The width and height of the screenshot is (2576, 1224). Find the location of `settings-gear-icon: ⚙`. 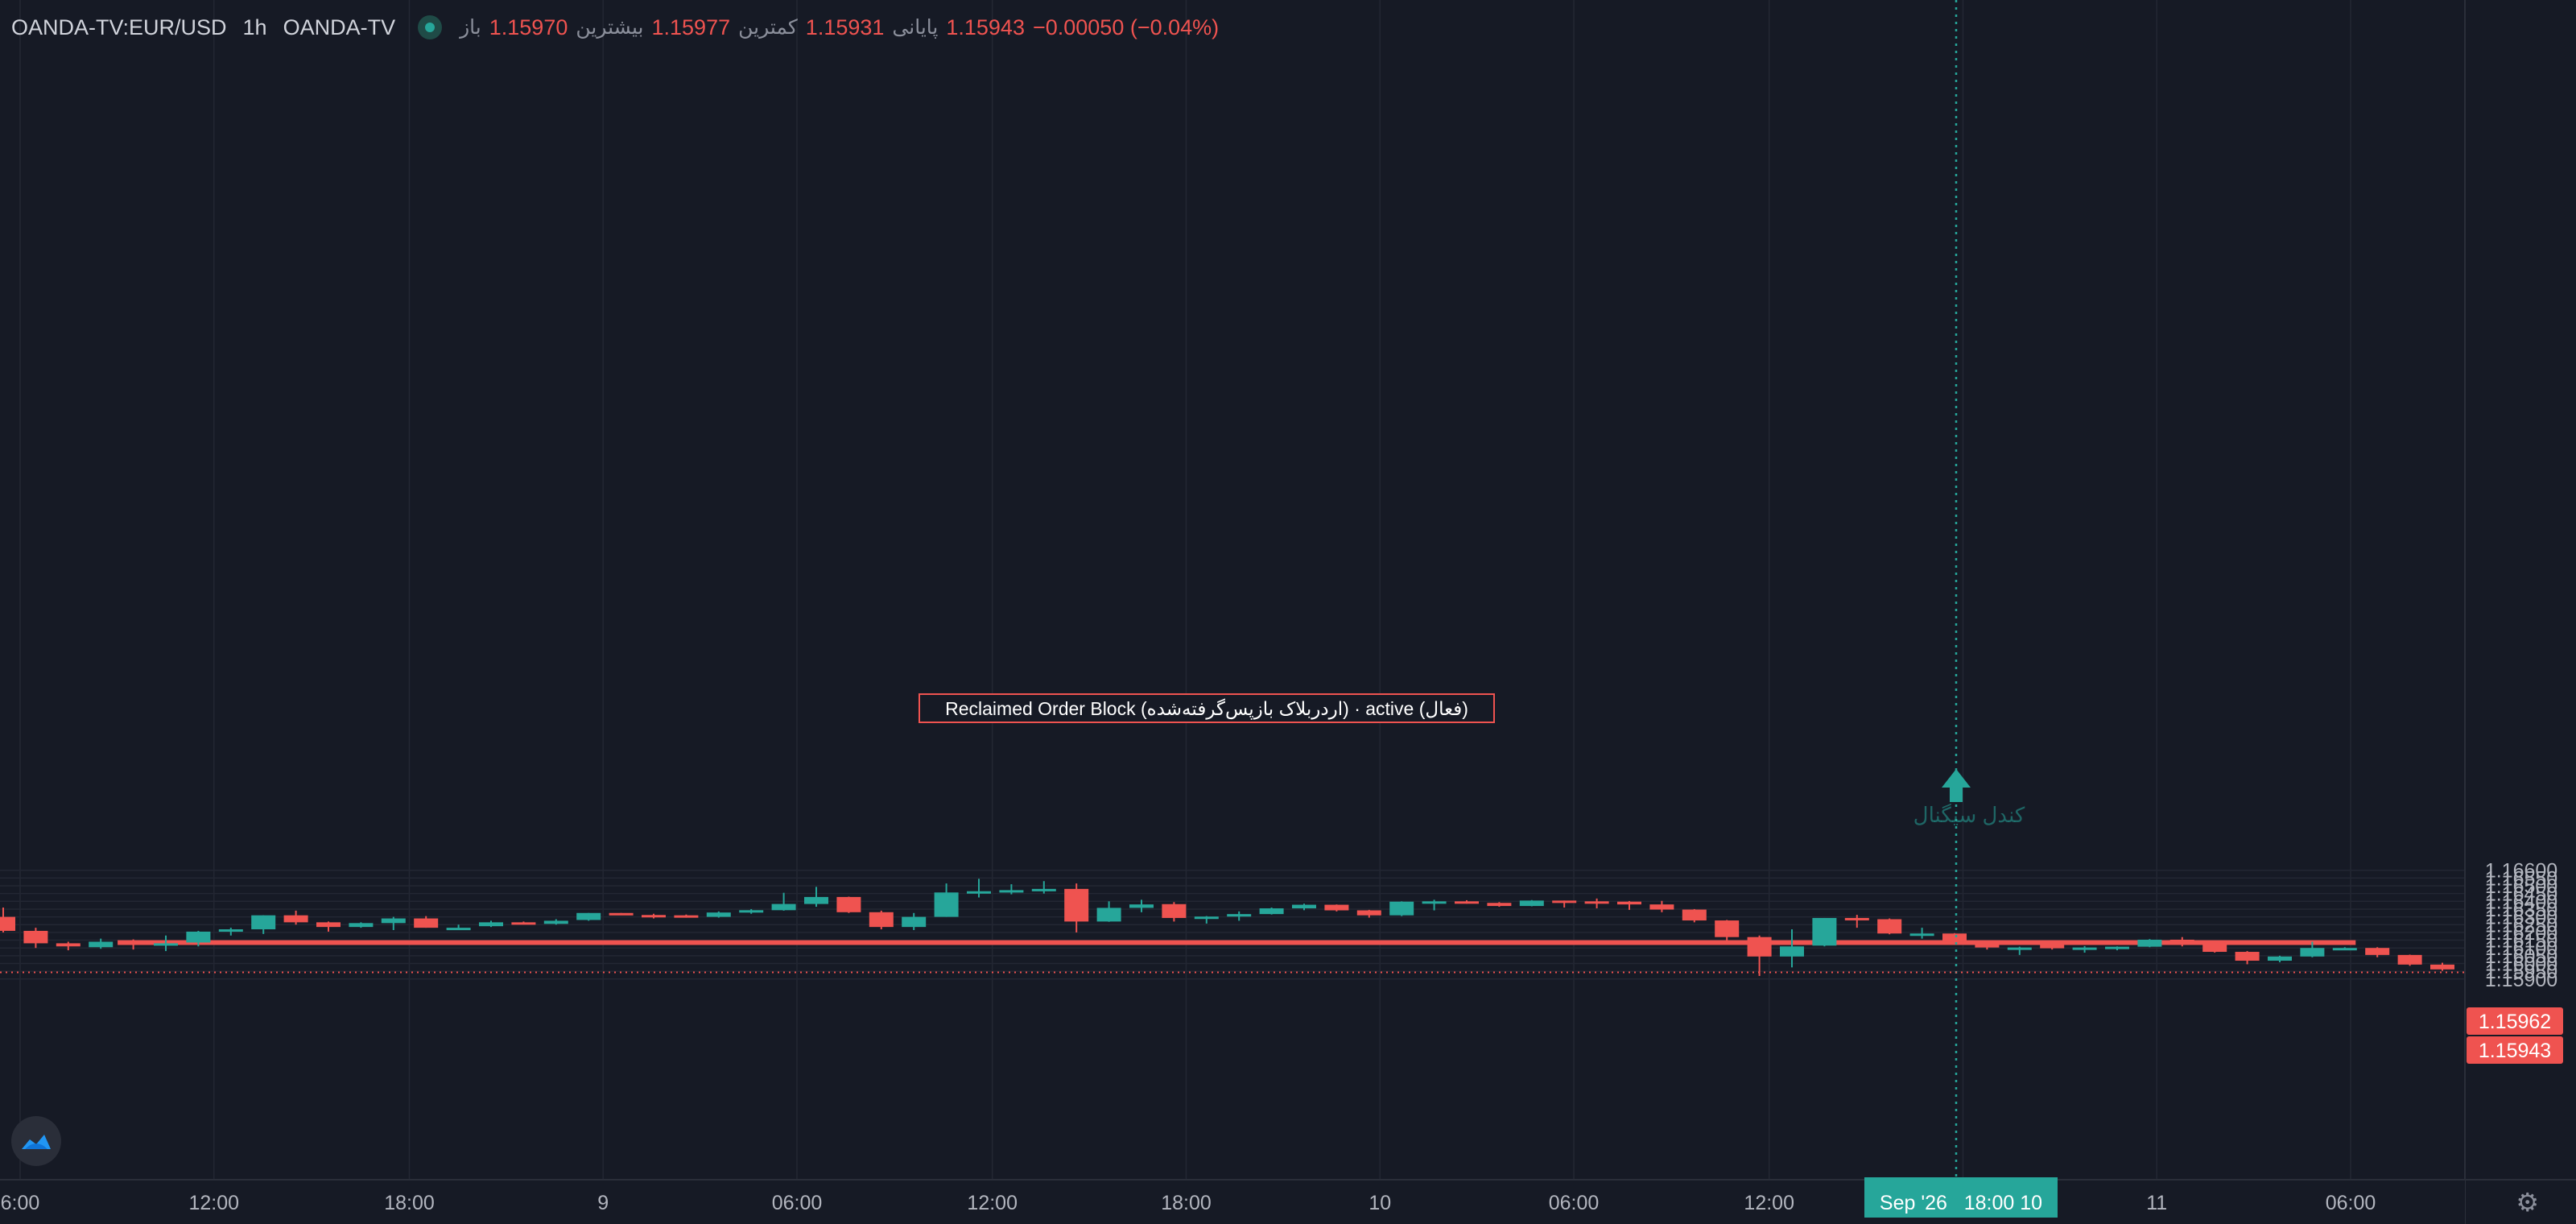

settings-gear-icon: ⚙ is located at coordinates (2527, 1202).